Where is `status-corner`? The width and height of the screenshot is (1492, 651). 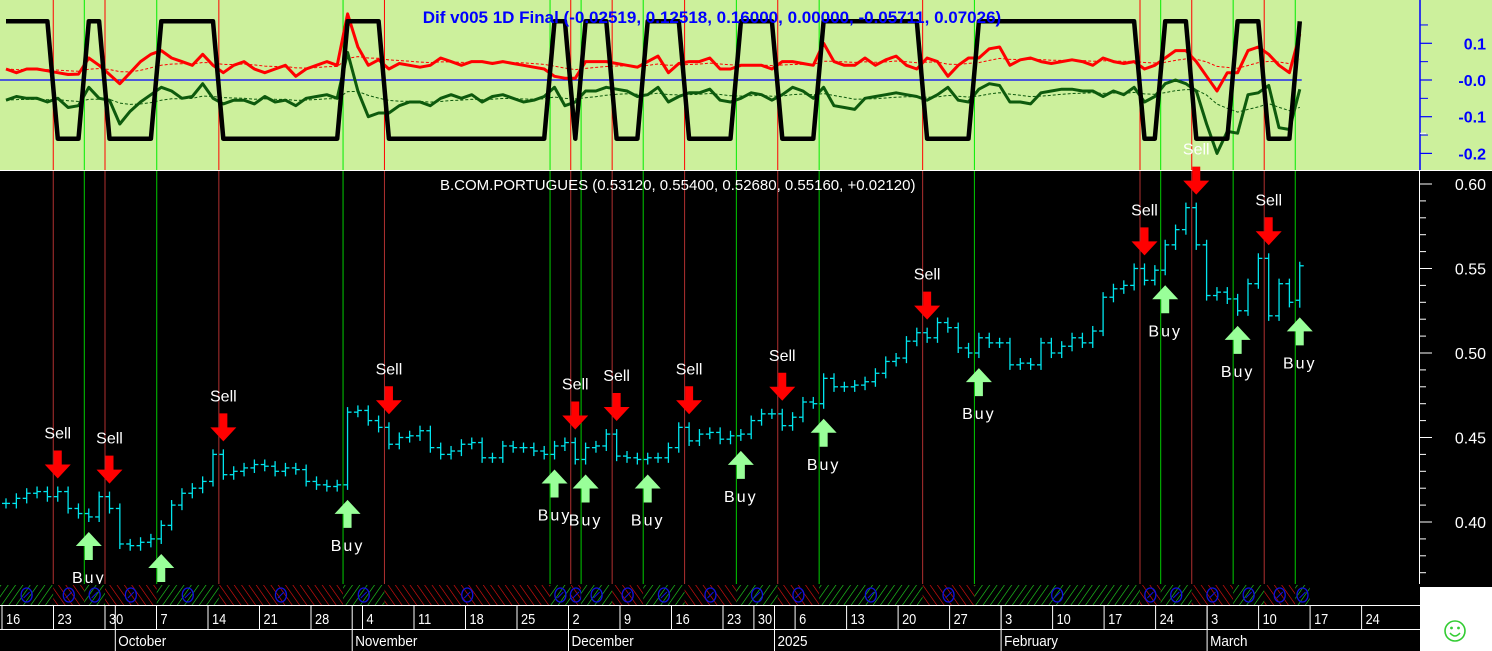 status-corner is located at coordinates (1456, 617).